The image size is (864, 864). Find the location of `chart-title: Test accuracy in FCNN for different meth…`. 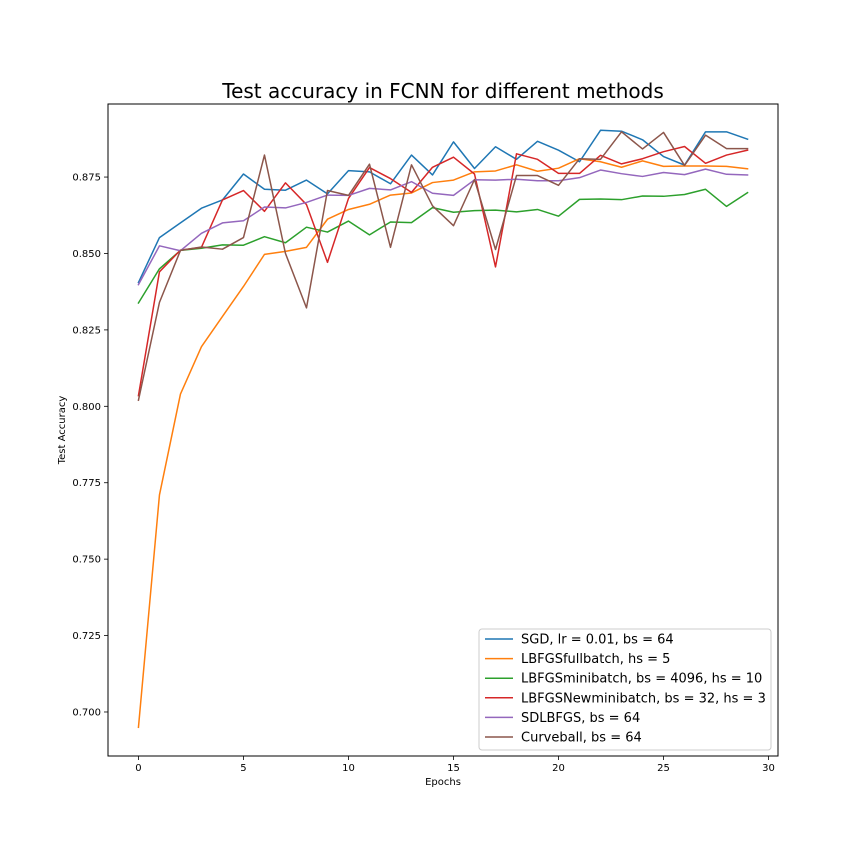

chart-title: Test accuracy in FCNN for different meth… is located at coordinates (442, 91).